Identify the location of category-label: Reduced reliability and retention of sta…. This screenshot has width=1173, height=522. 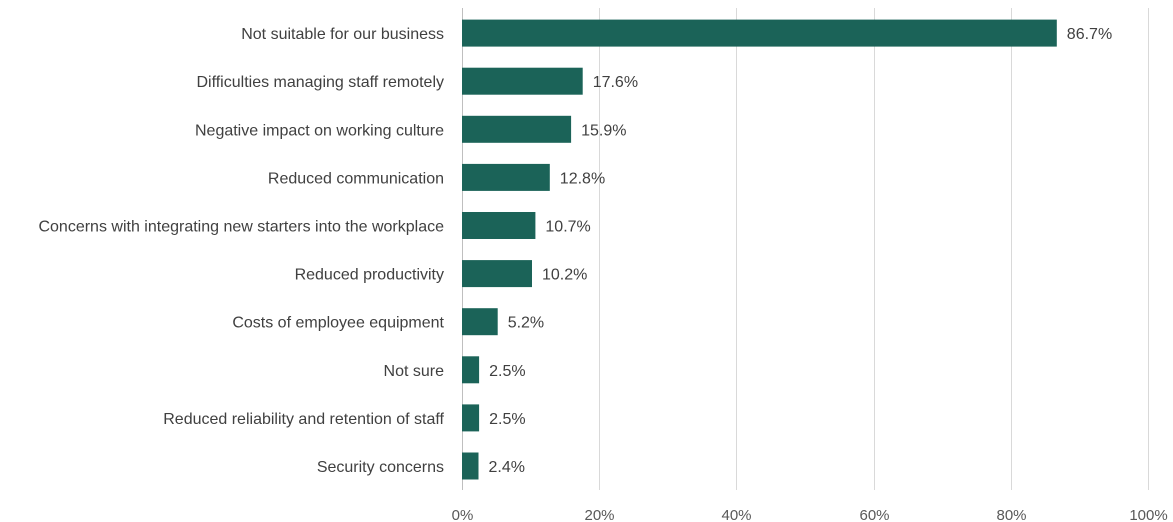
(303, 419).